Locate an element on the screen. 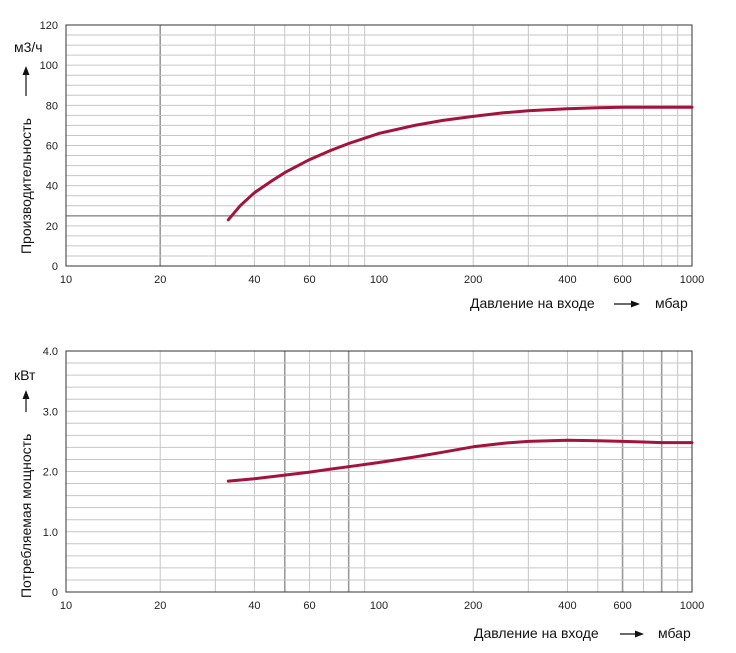  y-unit: м3/ч is located at coordinates (28, 47).